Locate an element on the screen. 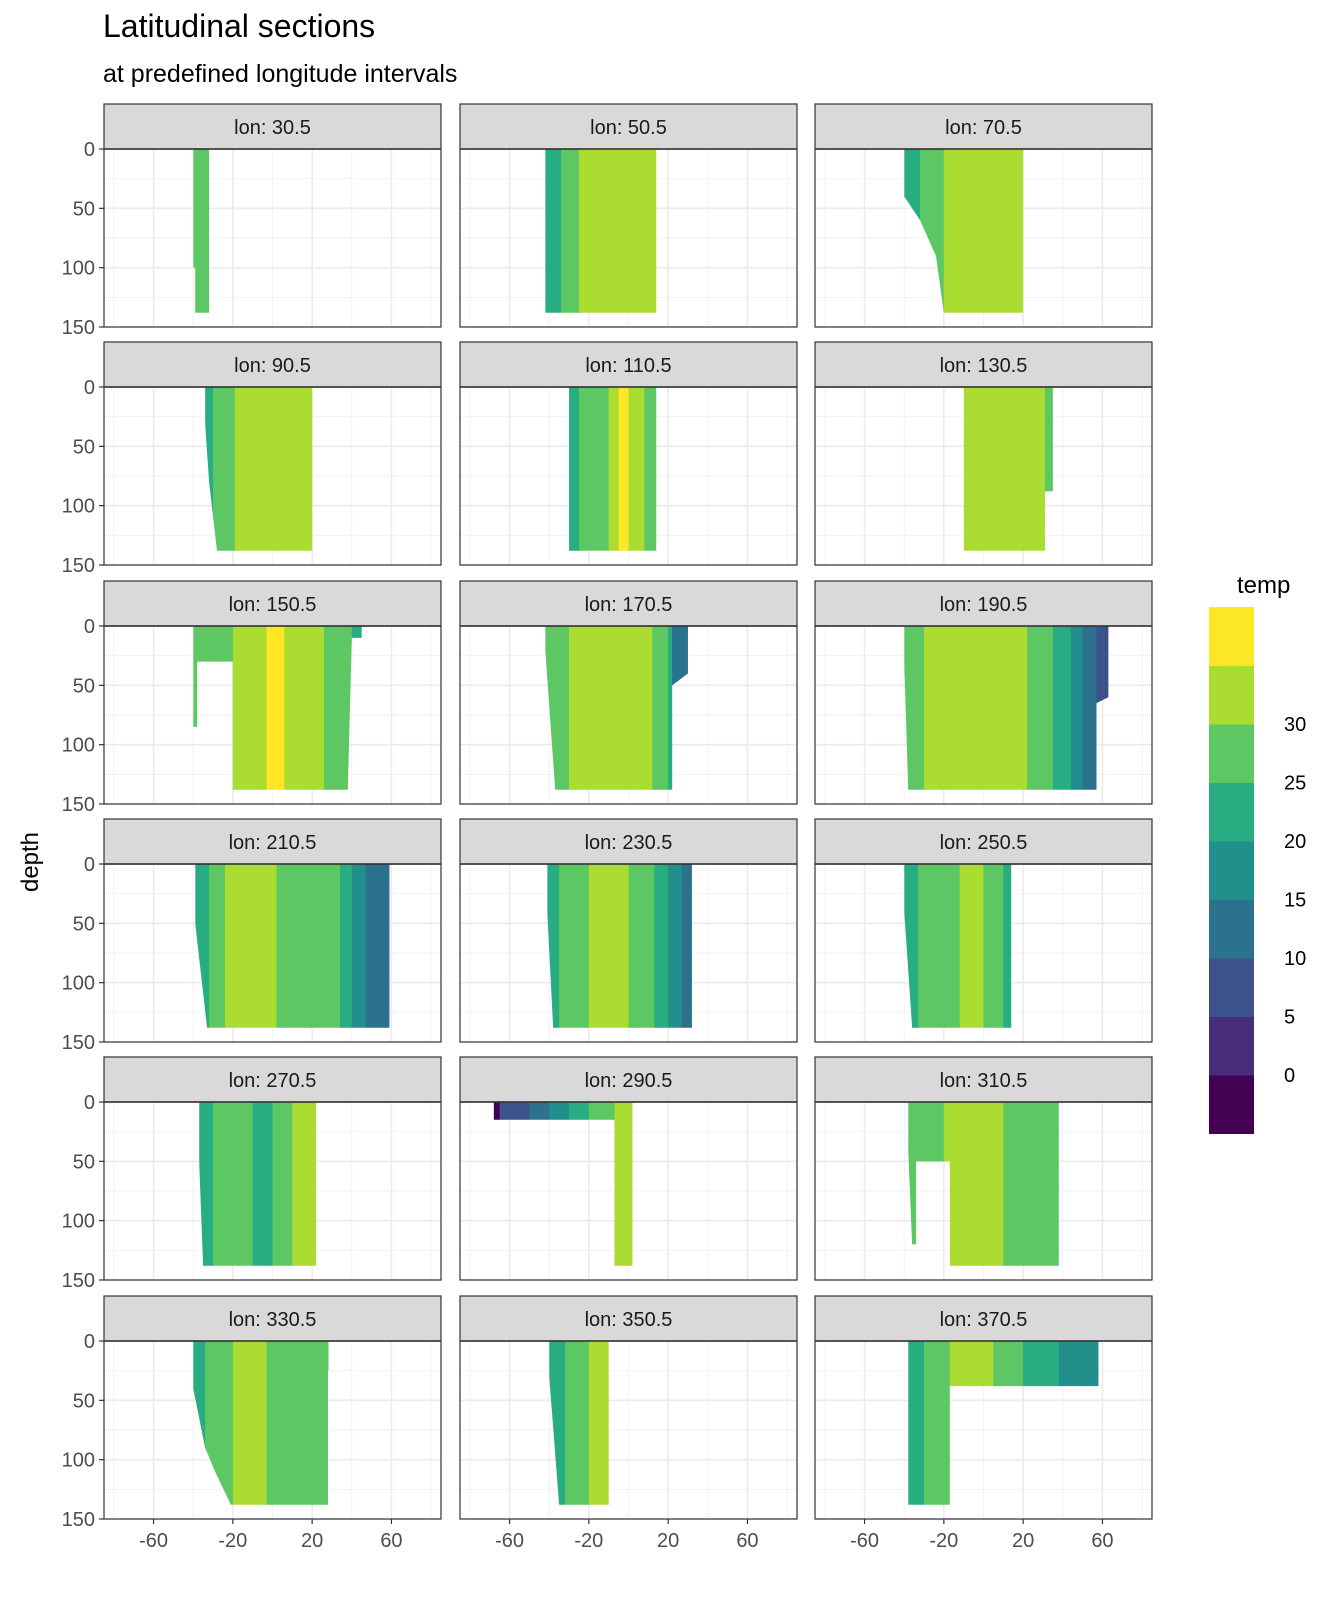 The height and width of the screenshot is (1612, 1344). facet-label: lon: 170.5 is located at coordinates (629, 605).